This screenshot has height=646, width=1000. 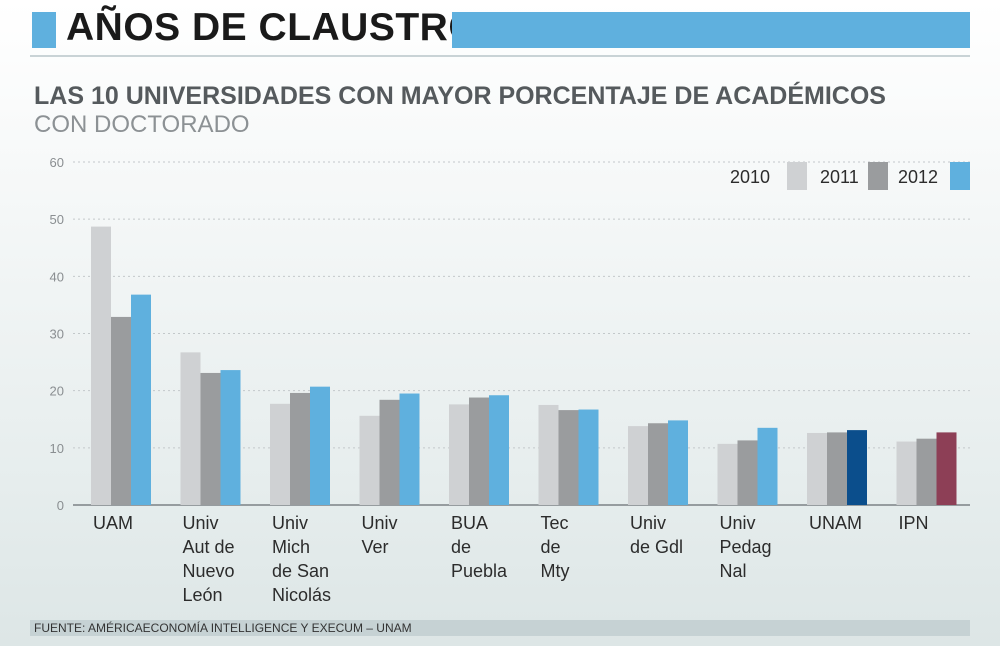 I want to click on y-tick-label: 30, so click(x=57, y=334).